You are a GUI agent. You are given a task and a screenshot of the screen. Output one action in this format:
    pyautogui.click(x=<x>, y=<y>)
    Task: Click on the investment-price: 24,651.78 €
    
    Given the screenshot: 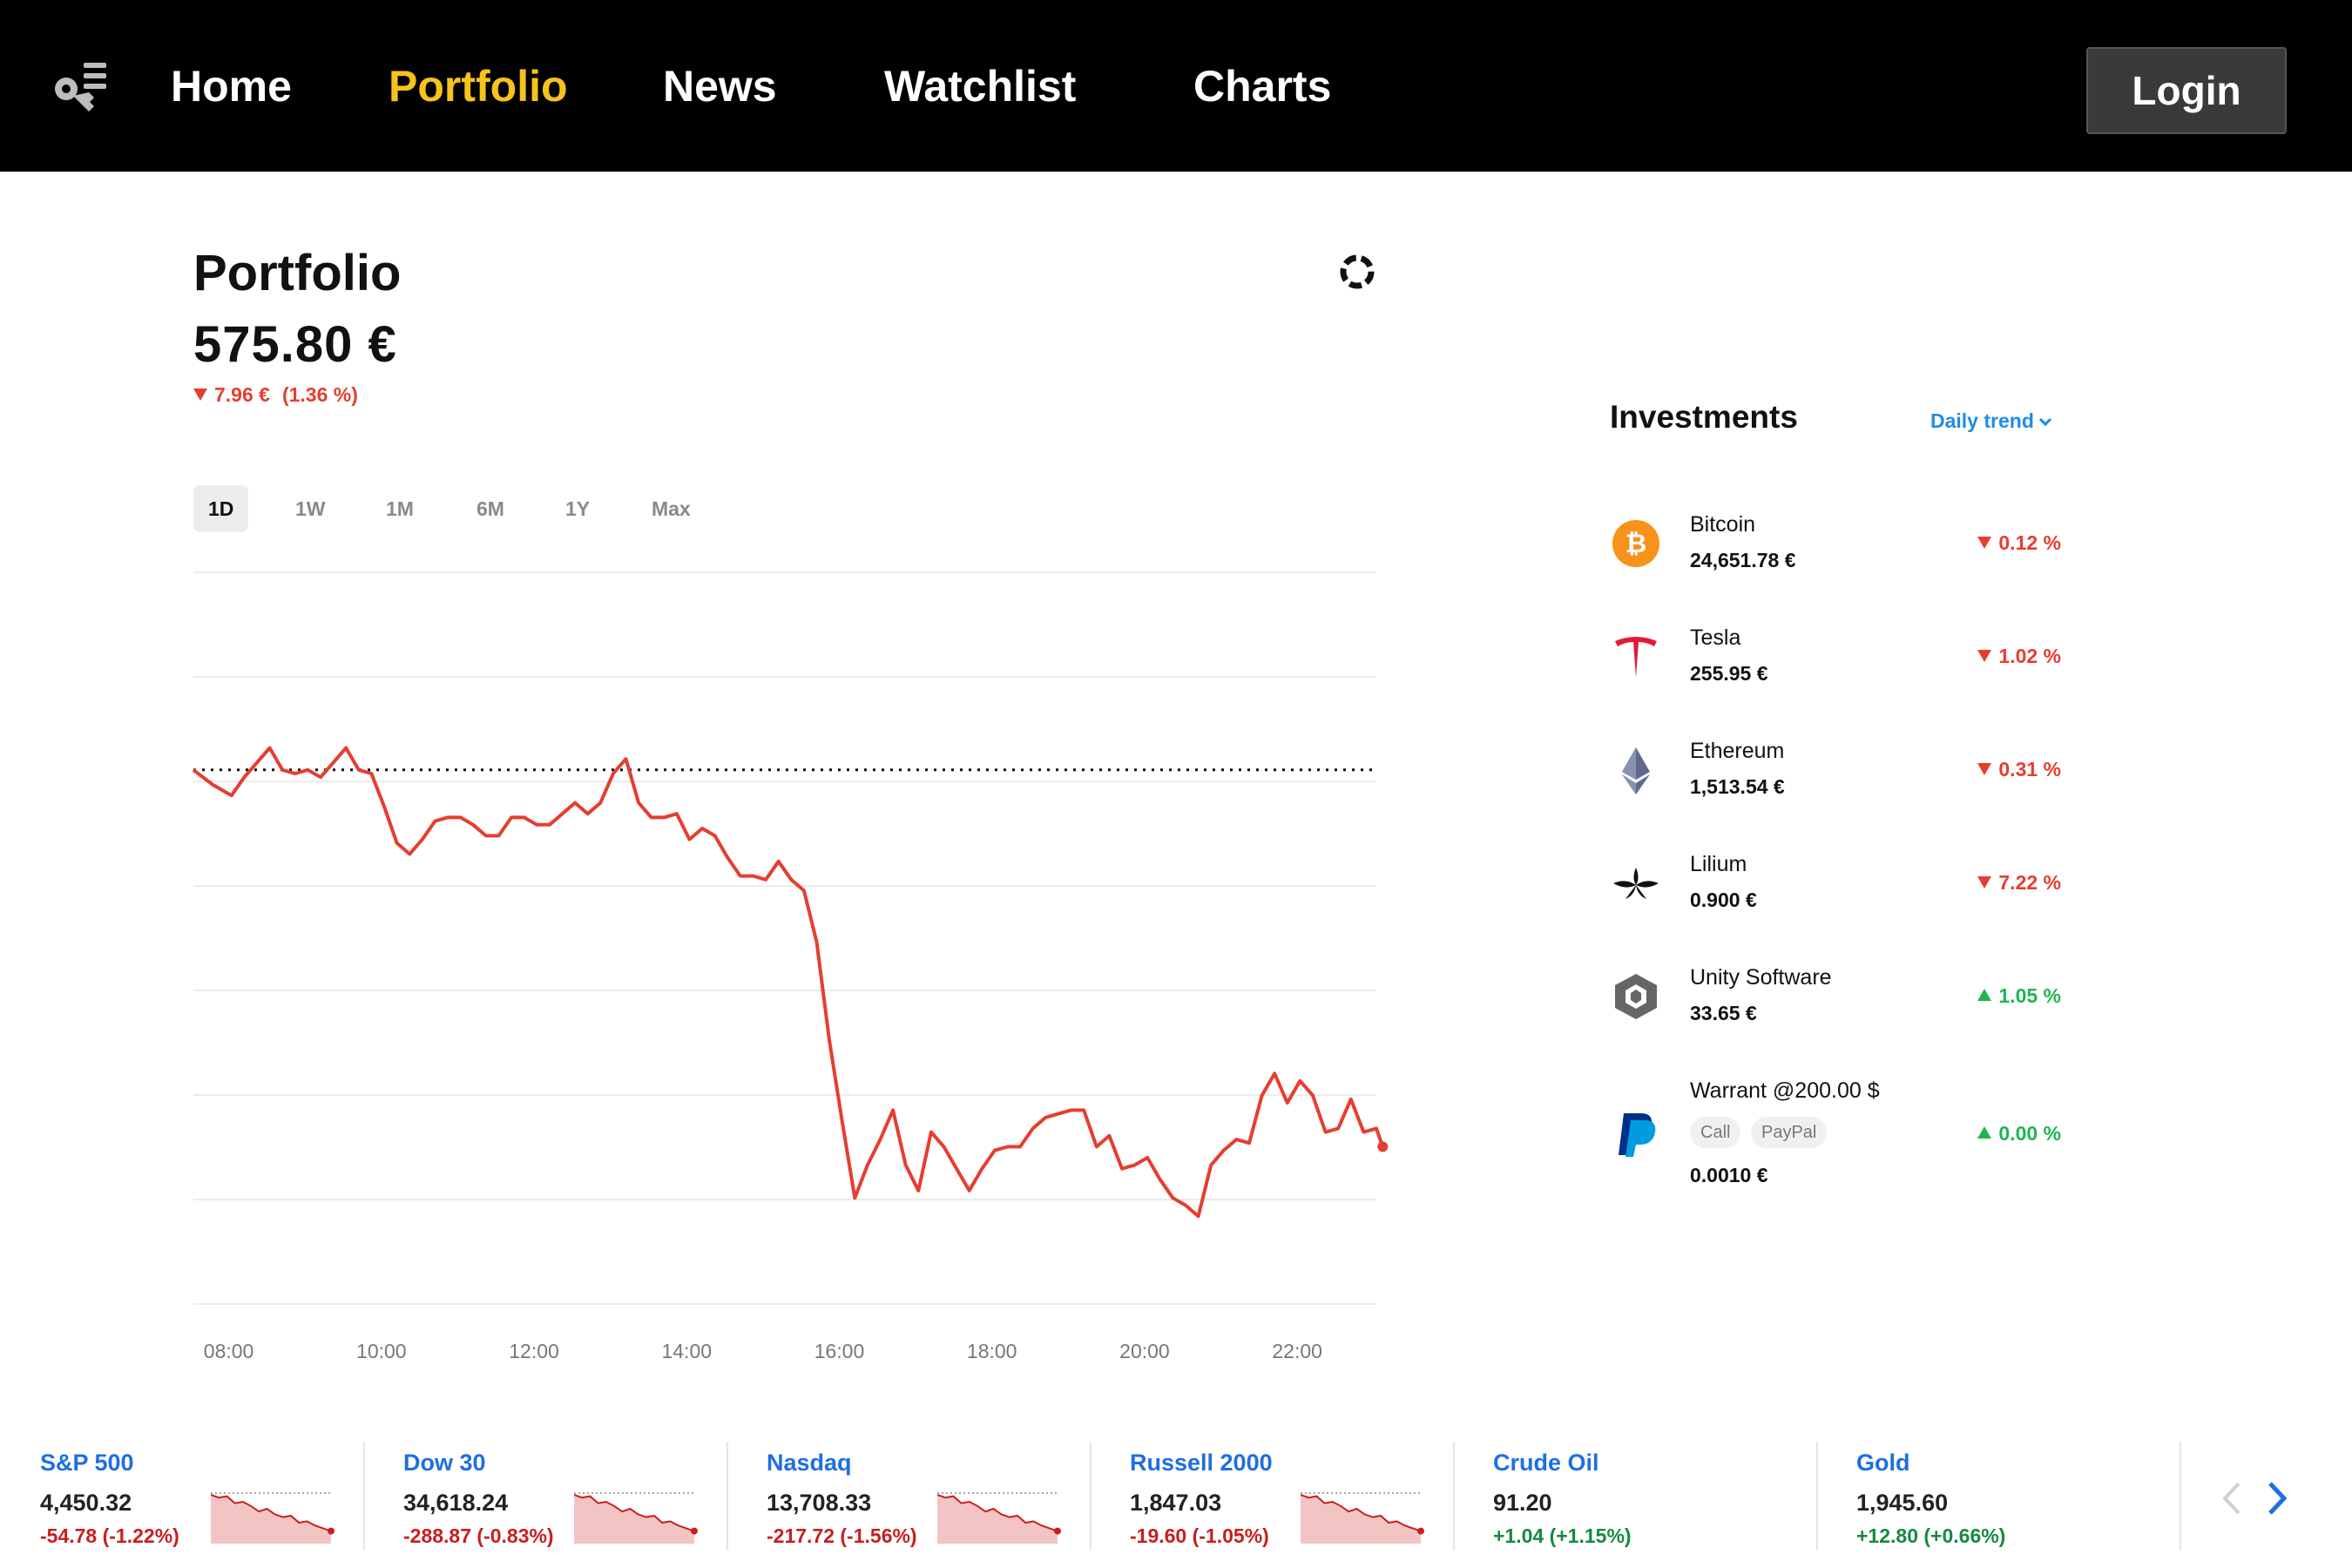 What is the action you would take?
    pyautogui.click(x=1743, y=560)
    